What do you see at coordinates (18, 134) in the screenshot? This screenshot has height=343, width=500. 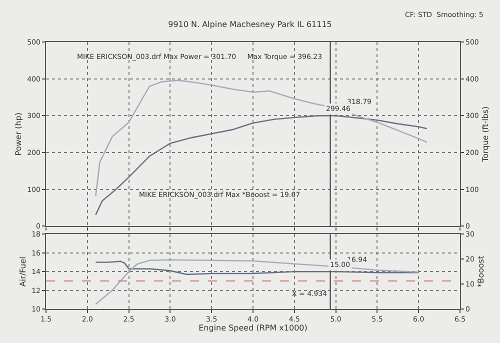 I see `y-axis-title: Power (hp)` at bounding box center [18, 134].